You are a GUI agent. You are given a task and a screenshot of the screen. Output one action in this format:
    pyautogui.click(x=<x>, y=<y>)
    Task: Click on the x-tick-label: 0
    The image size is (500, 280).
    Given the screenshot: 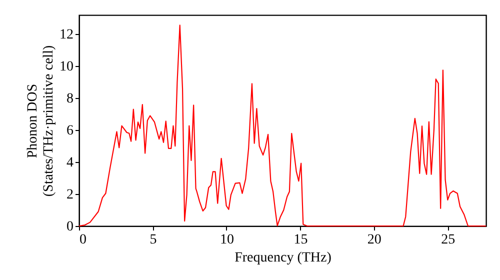 What is the action you would take?
    pyautogui.click(x=83, y=240)
    